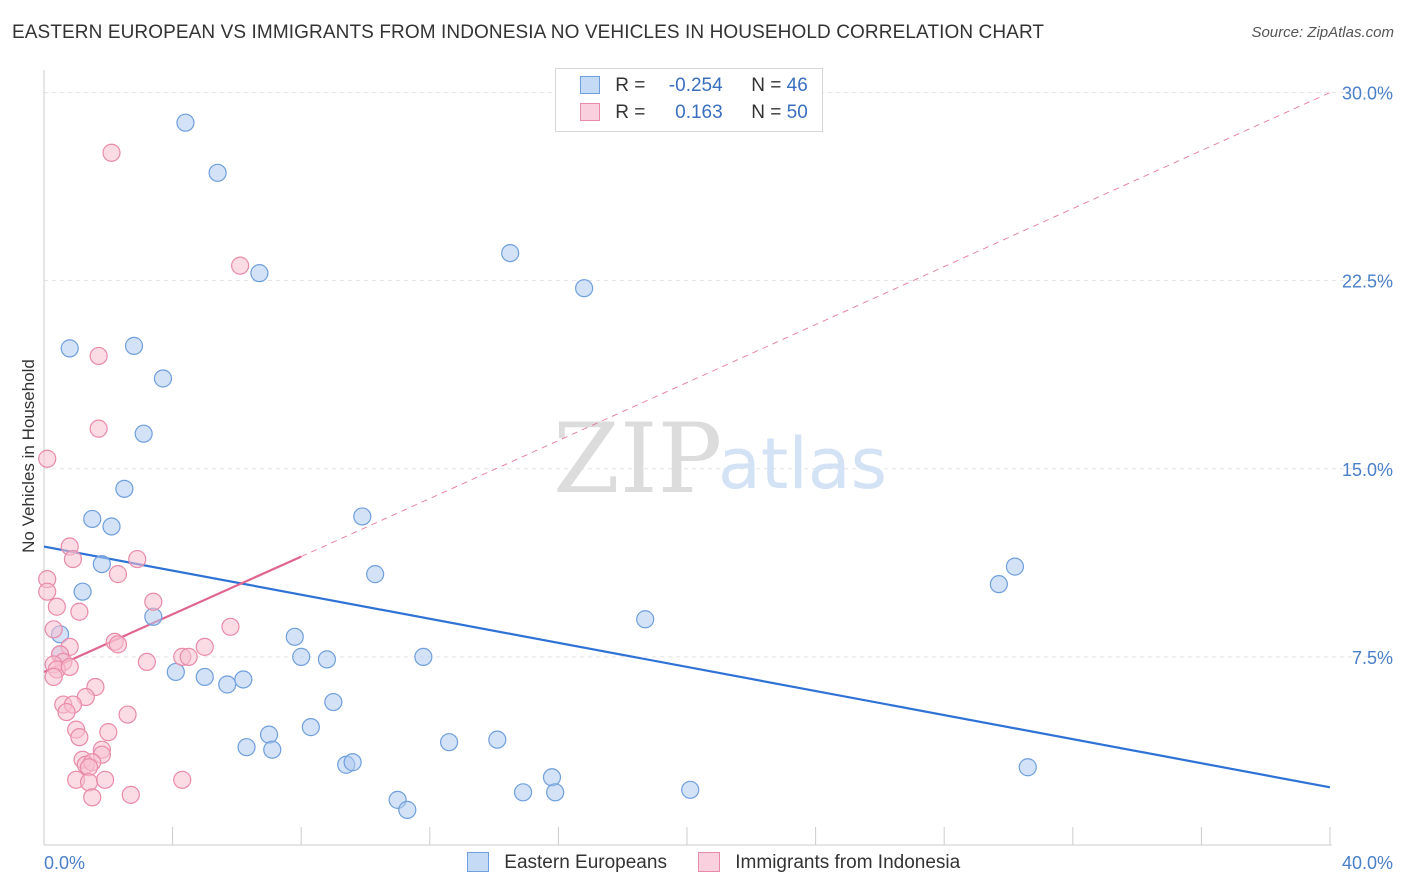  I want to click on x-tick-label: 0.0%, so click(64, 863).